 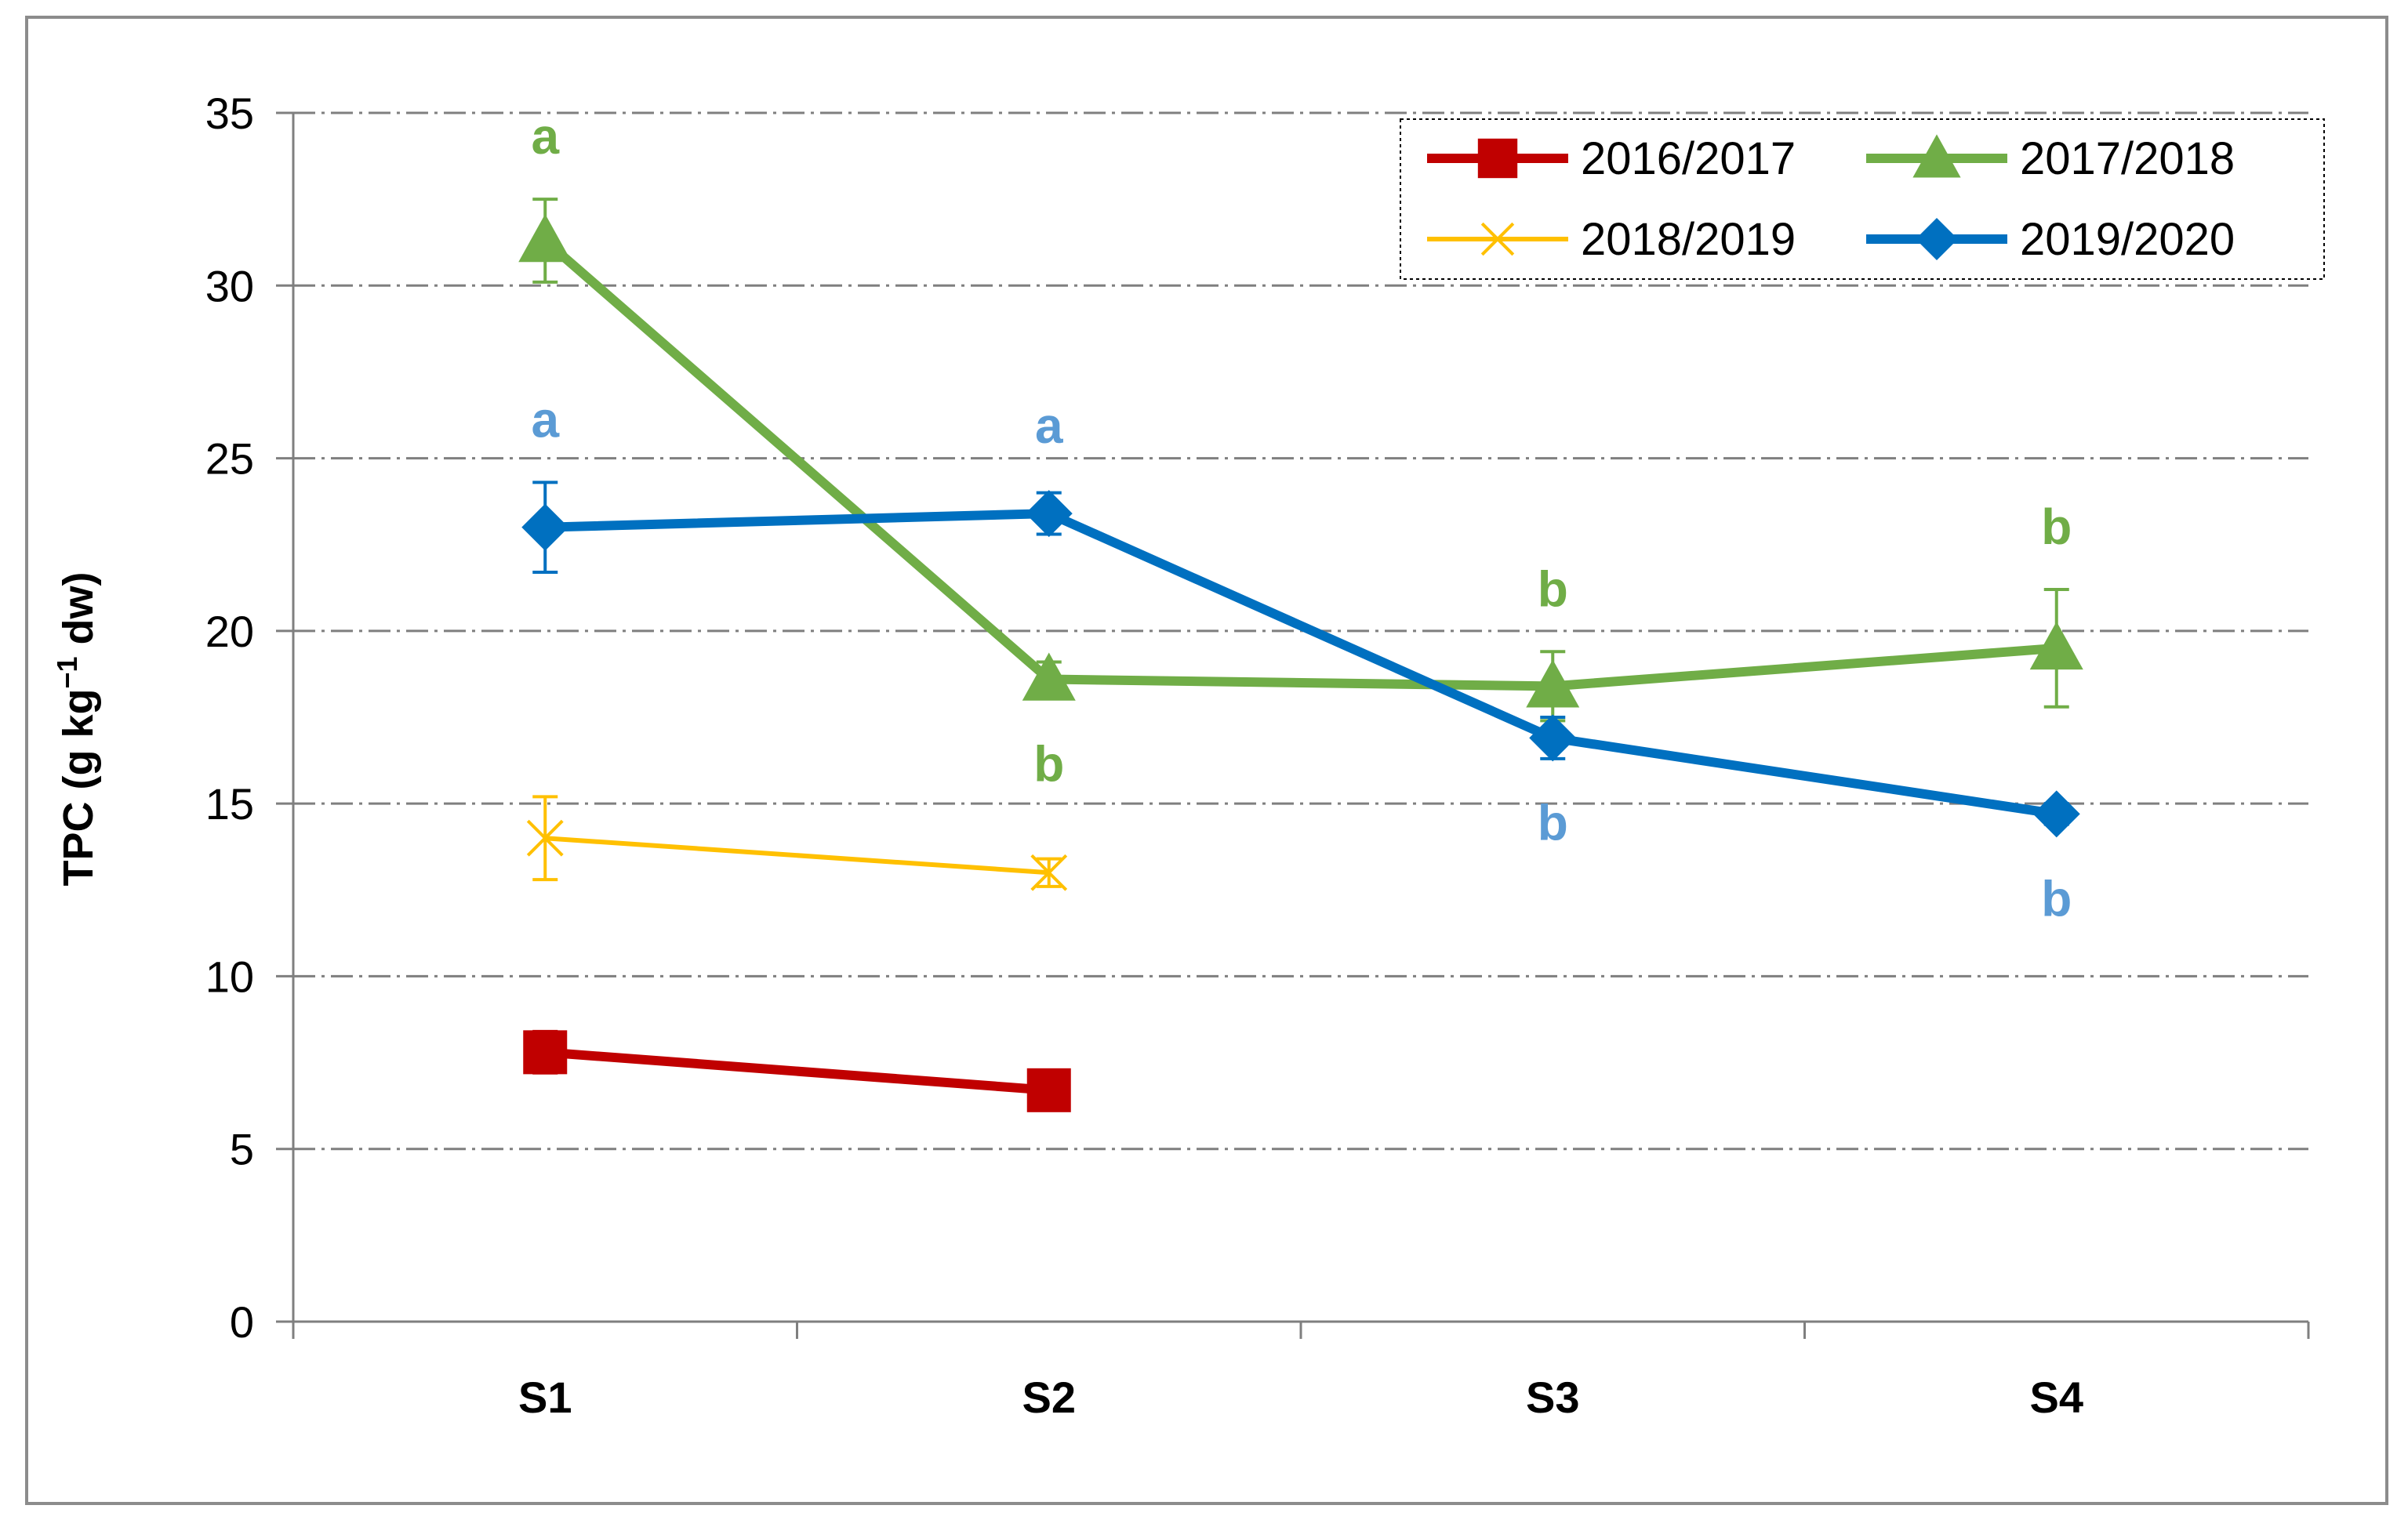 What do you see at coordinates (1049, 514) in the screenshot?
I see `point-2019-2020-S2` at bounding box center [1049, 514].